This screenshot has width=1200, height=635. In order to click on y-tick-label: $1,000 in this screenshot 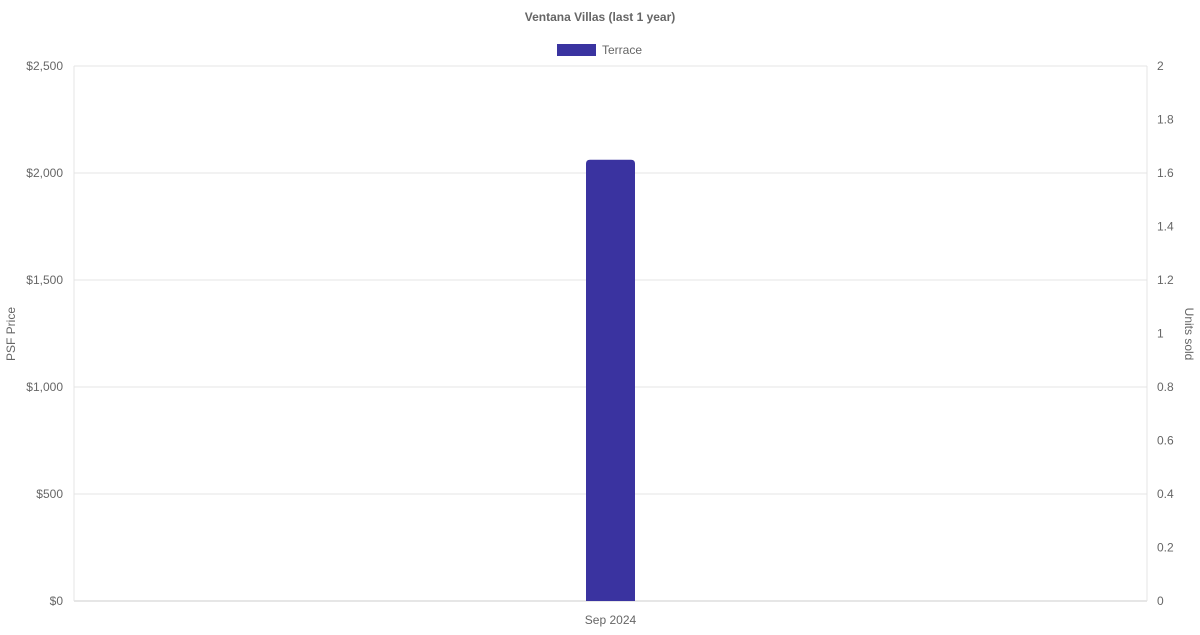, I will do `click(44, 387)`.